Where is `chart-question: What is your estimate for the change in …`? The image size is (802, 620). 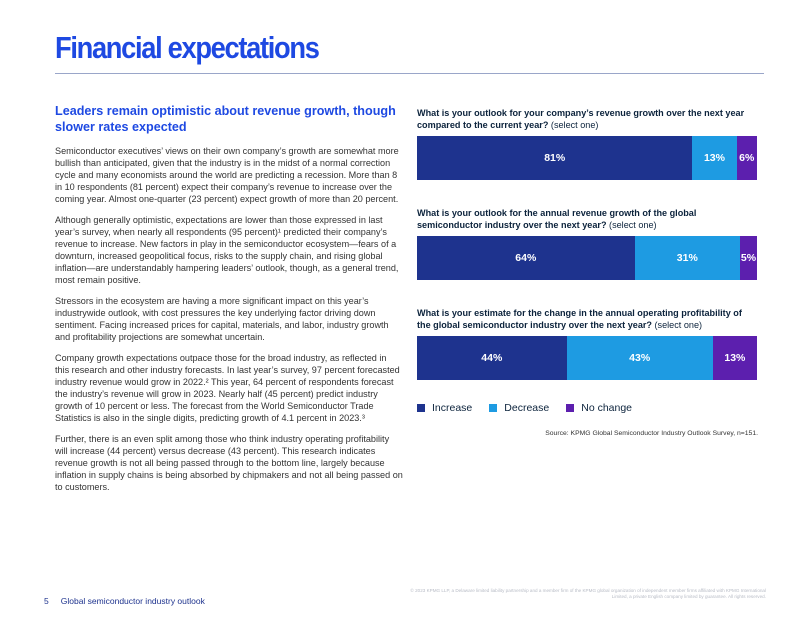 chart-question: What is your estimate for the change in … is located at coordinates (587, 319).